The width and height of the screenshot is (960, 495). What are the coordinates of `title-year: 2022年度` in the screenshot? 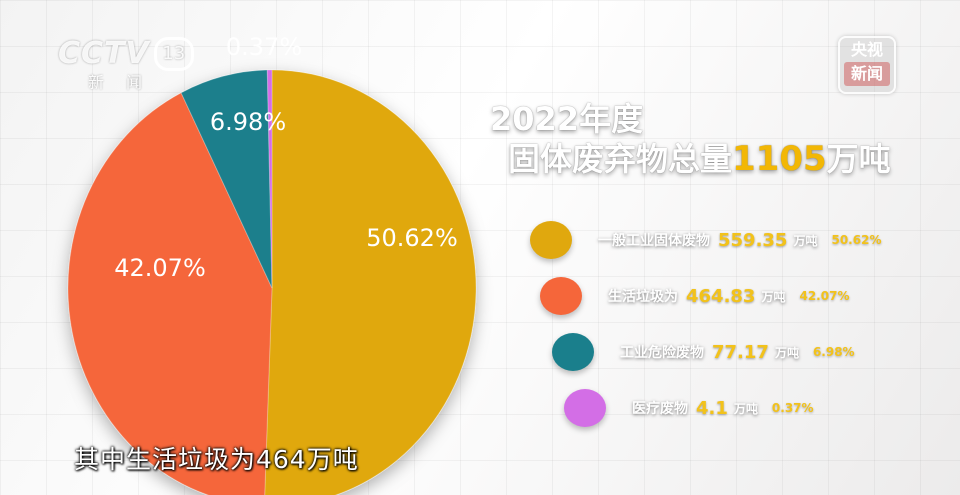 It's located at (567, 119).